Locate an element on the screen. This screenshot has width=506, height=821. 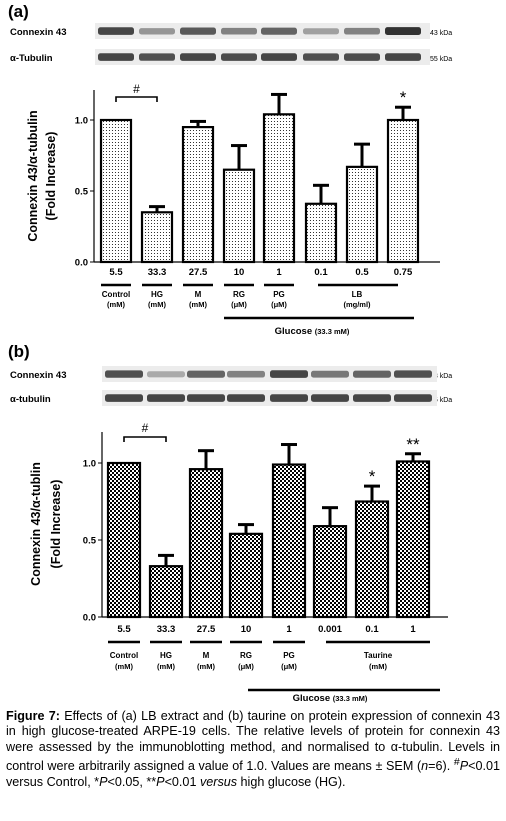
blot-protein-label: α-Tubulin is located at coordinates (31, 58).